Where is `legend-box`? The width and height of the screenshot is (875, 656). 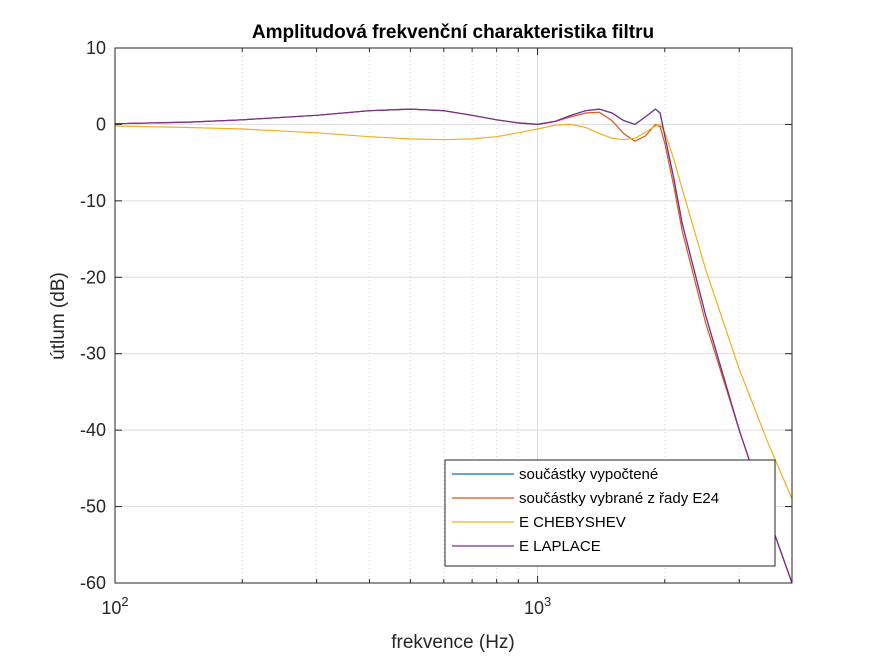 legend-box is located at coordinates (610, 513).